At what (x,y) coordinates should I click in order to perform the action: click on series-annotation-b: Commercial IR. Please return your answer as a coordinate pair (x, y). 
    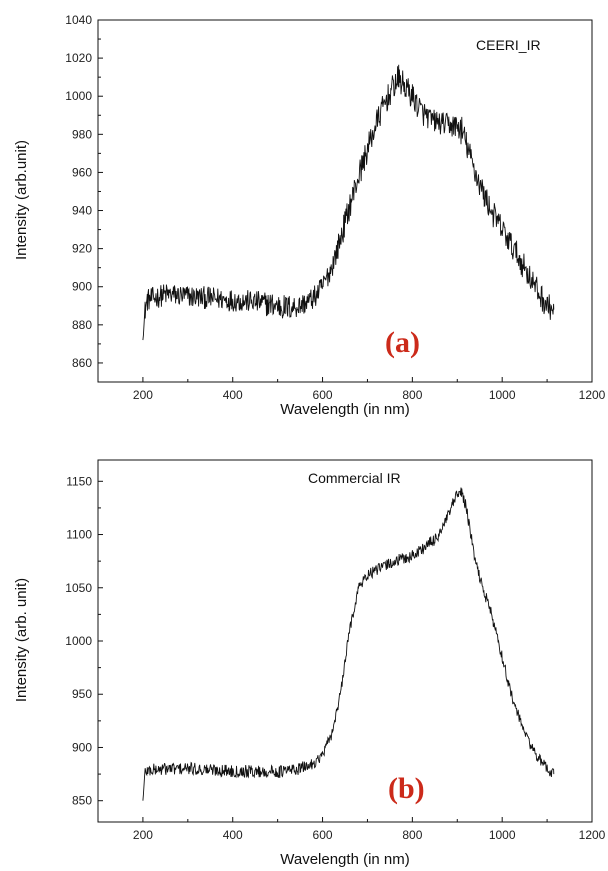
    Looking at the image, I should click on (354, 478).